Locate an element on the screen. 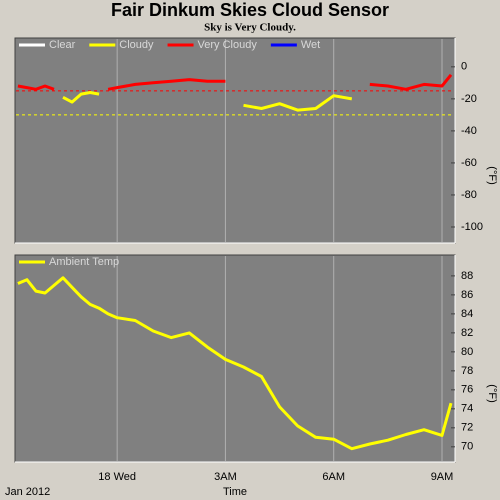 Image resolution: width=500 pixels, height=500 pixels. y-tick-label: 70 is located at coordinates (467, 447).